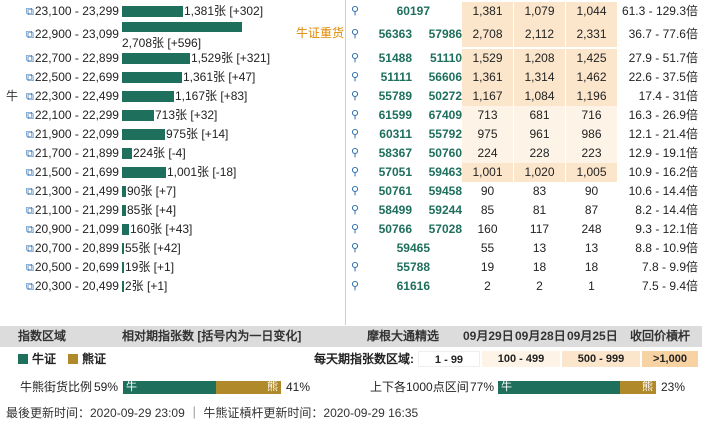 This screenshot has height=425, width=702. What do you see at coordinates (395, 96) in the screenshot?
I see `warrant-code-link: 55789` at bounding box center [395, 96].